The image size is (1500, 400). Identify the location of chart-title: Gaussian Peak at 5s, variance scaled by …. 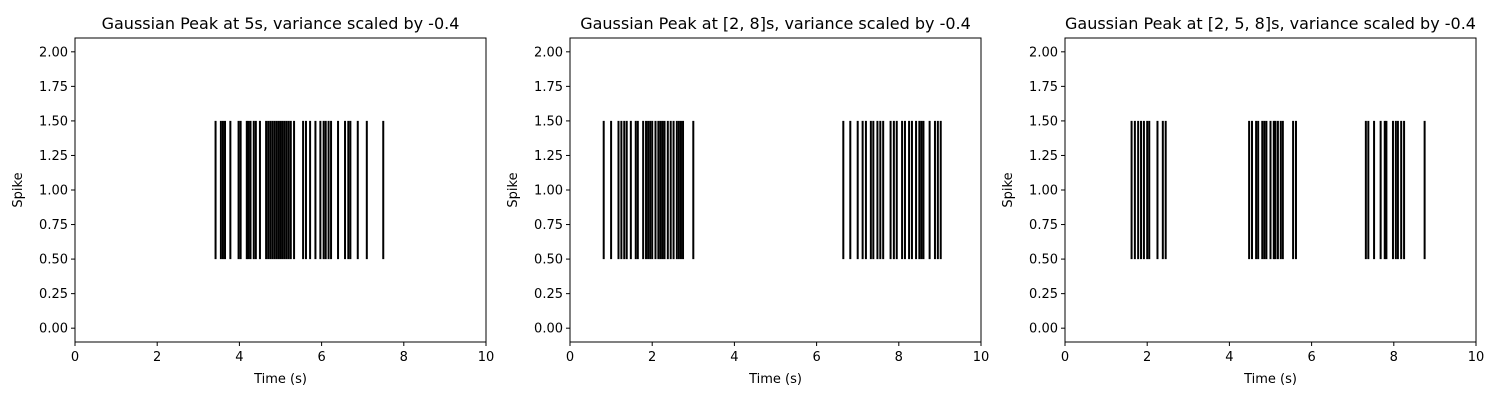
(281, 23).